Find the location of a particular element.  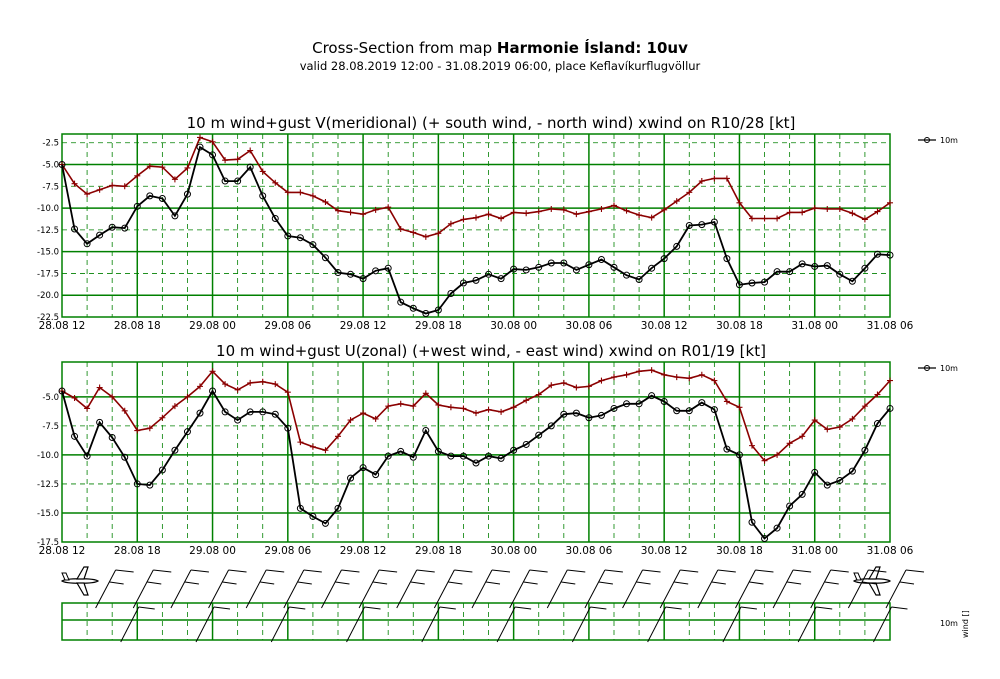

y-tick-label: -17.5 is located at coordinates (48, 543).